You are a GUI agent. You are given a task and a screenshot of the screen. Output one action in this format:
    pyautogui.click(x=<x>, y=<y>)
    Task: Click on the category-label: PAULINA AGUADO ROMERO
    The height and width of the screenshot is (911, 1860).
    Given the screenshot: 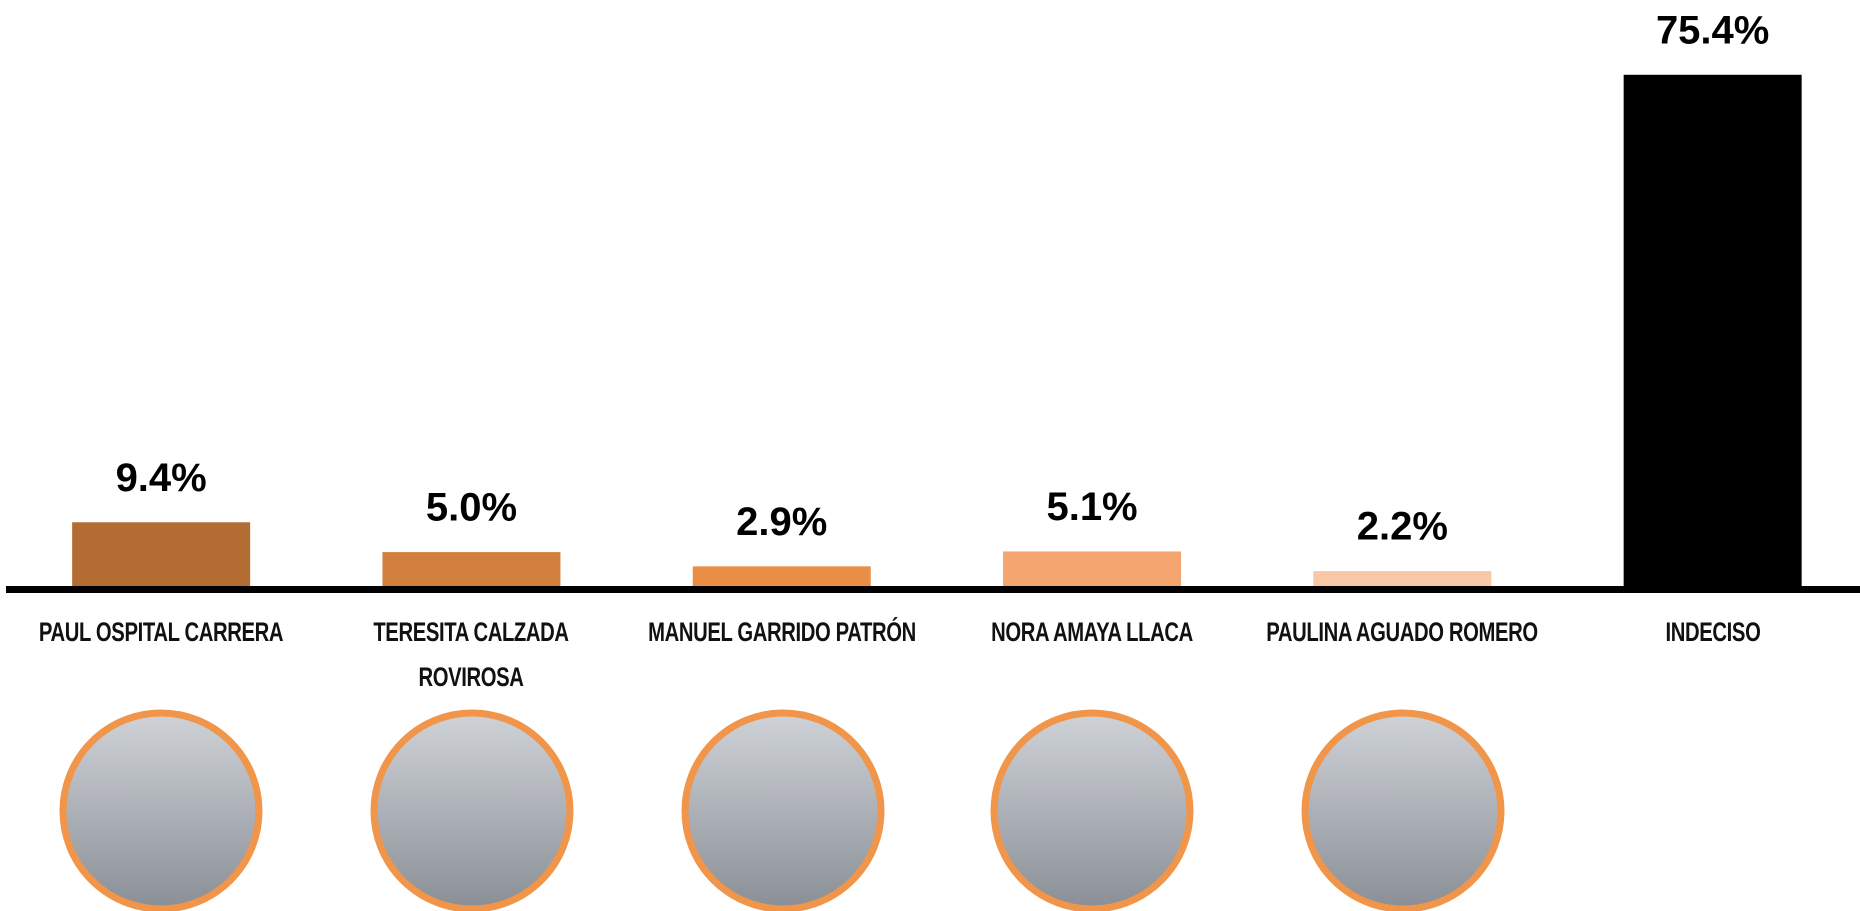 What is the action you would take?
    pyautogui.click(x=1402, y=632)
    